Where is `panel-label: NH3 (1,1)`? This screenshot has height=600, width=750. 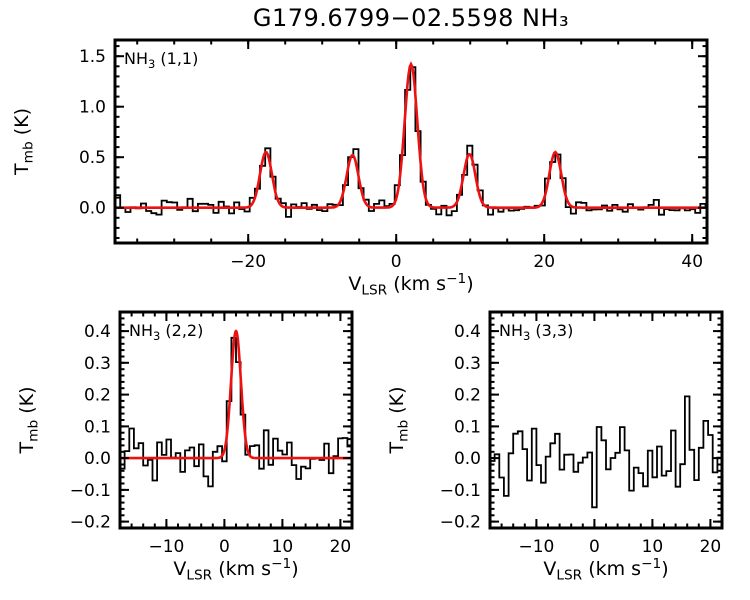
panel-label: NH3 (1,1) is located at coordinates (161, 60).